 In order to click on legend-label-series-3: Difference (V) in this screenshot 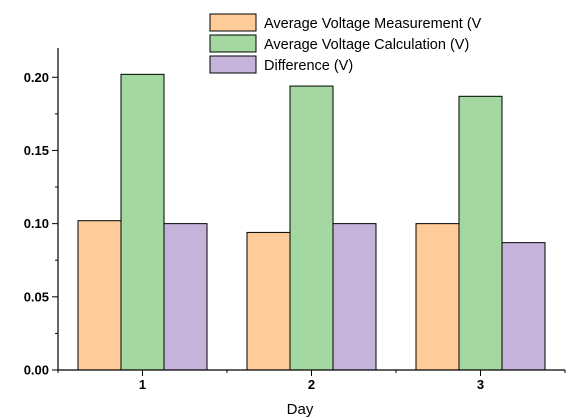, I will do `click(308, 66)`.